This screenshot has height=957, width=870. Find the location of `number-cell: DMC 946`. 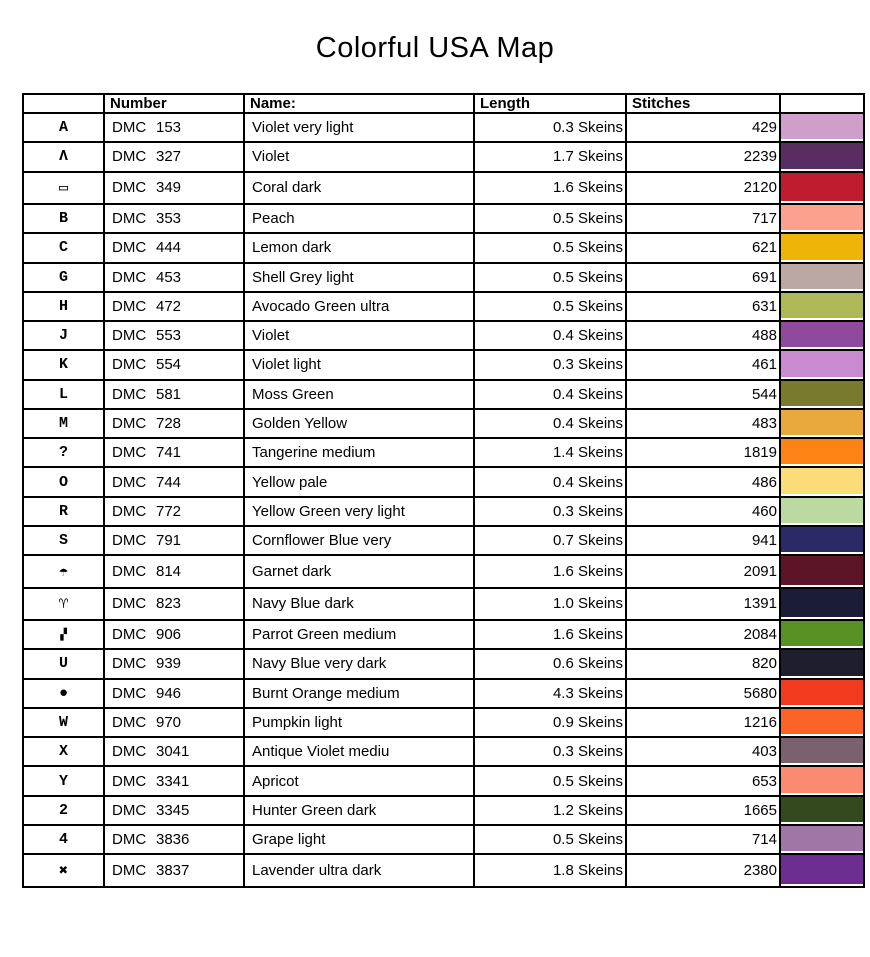

number-cell: DMC 946 is located at coordinates (174, 693).